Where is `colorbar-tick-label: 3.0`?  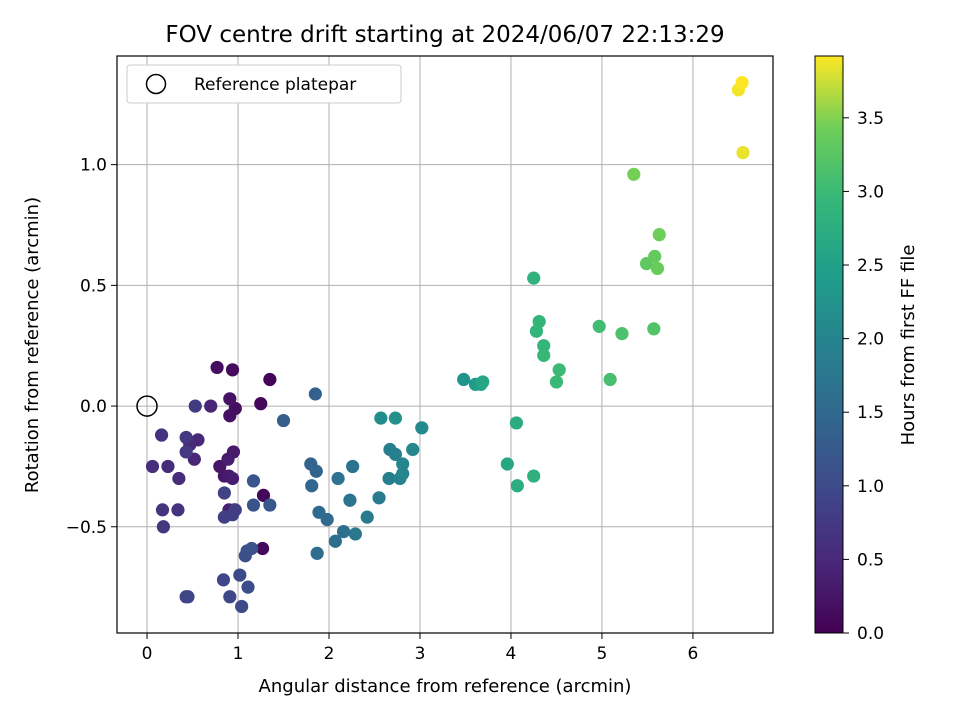
colorbar-tick-label: 3.0 is located at coordinates (870, 192).